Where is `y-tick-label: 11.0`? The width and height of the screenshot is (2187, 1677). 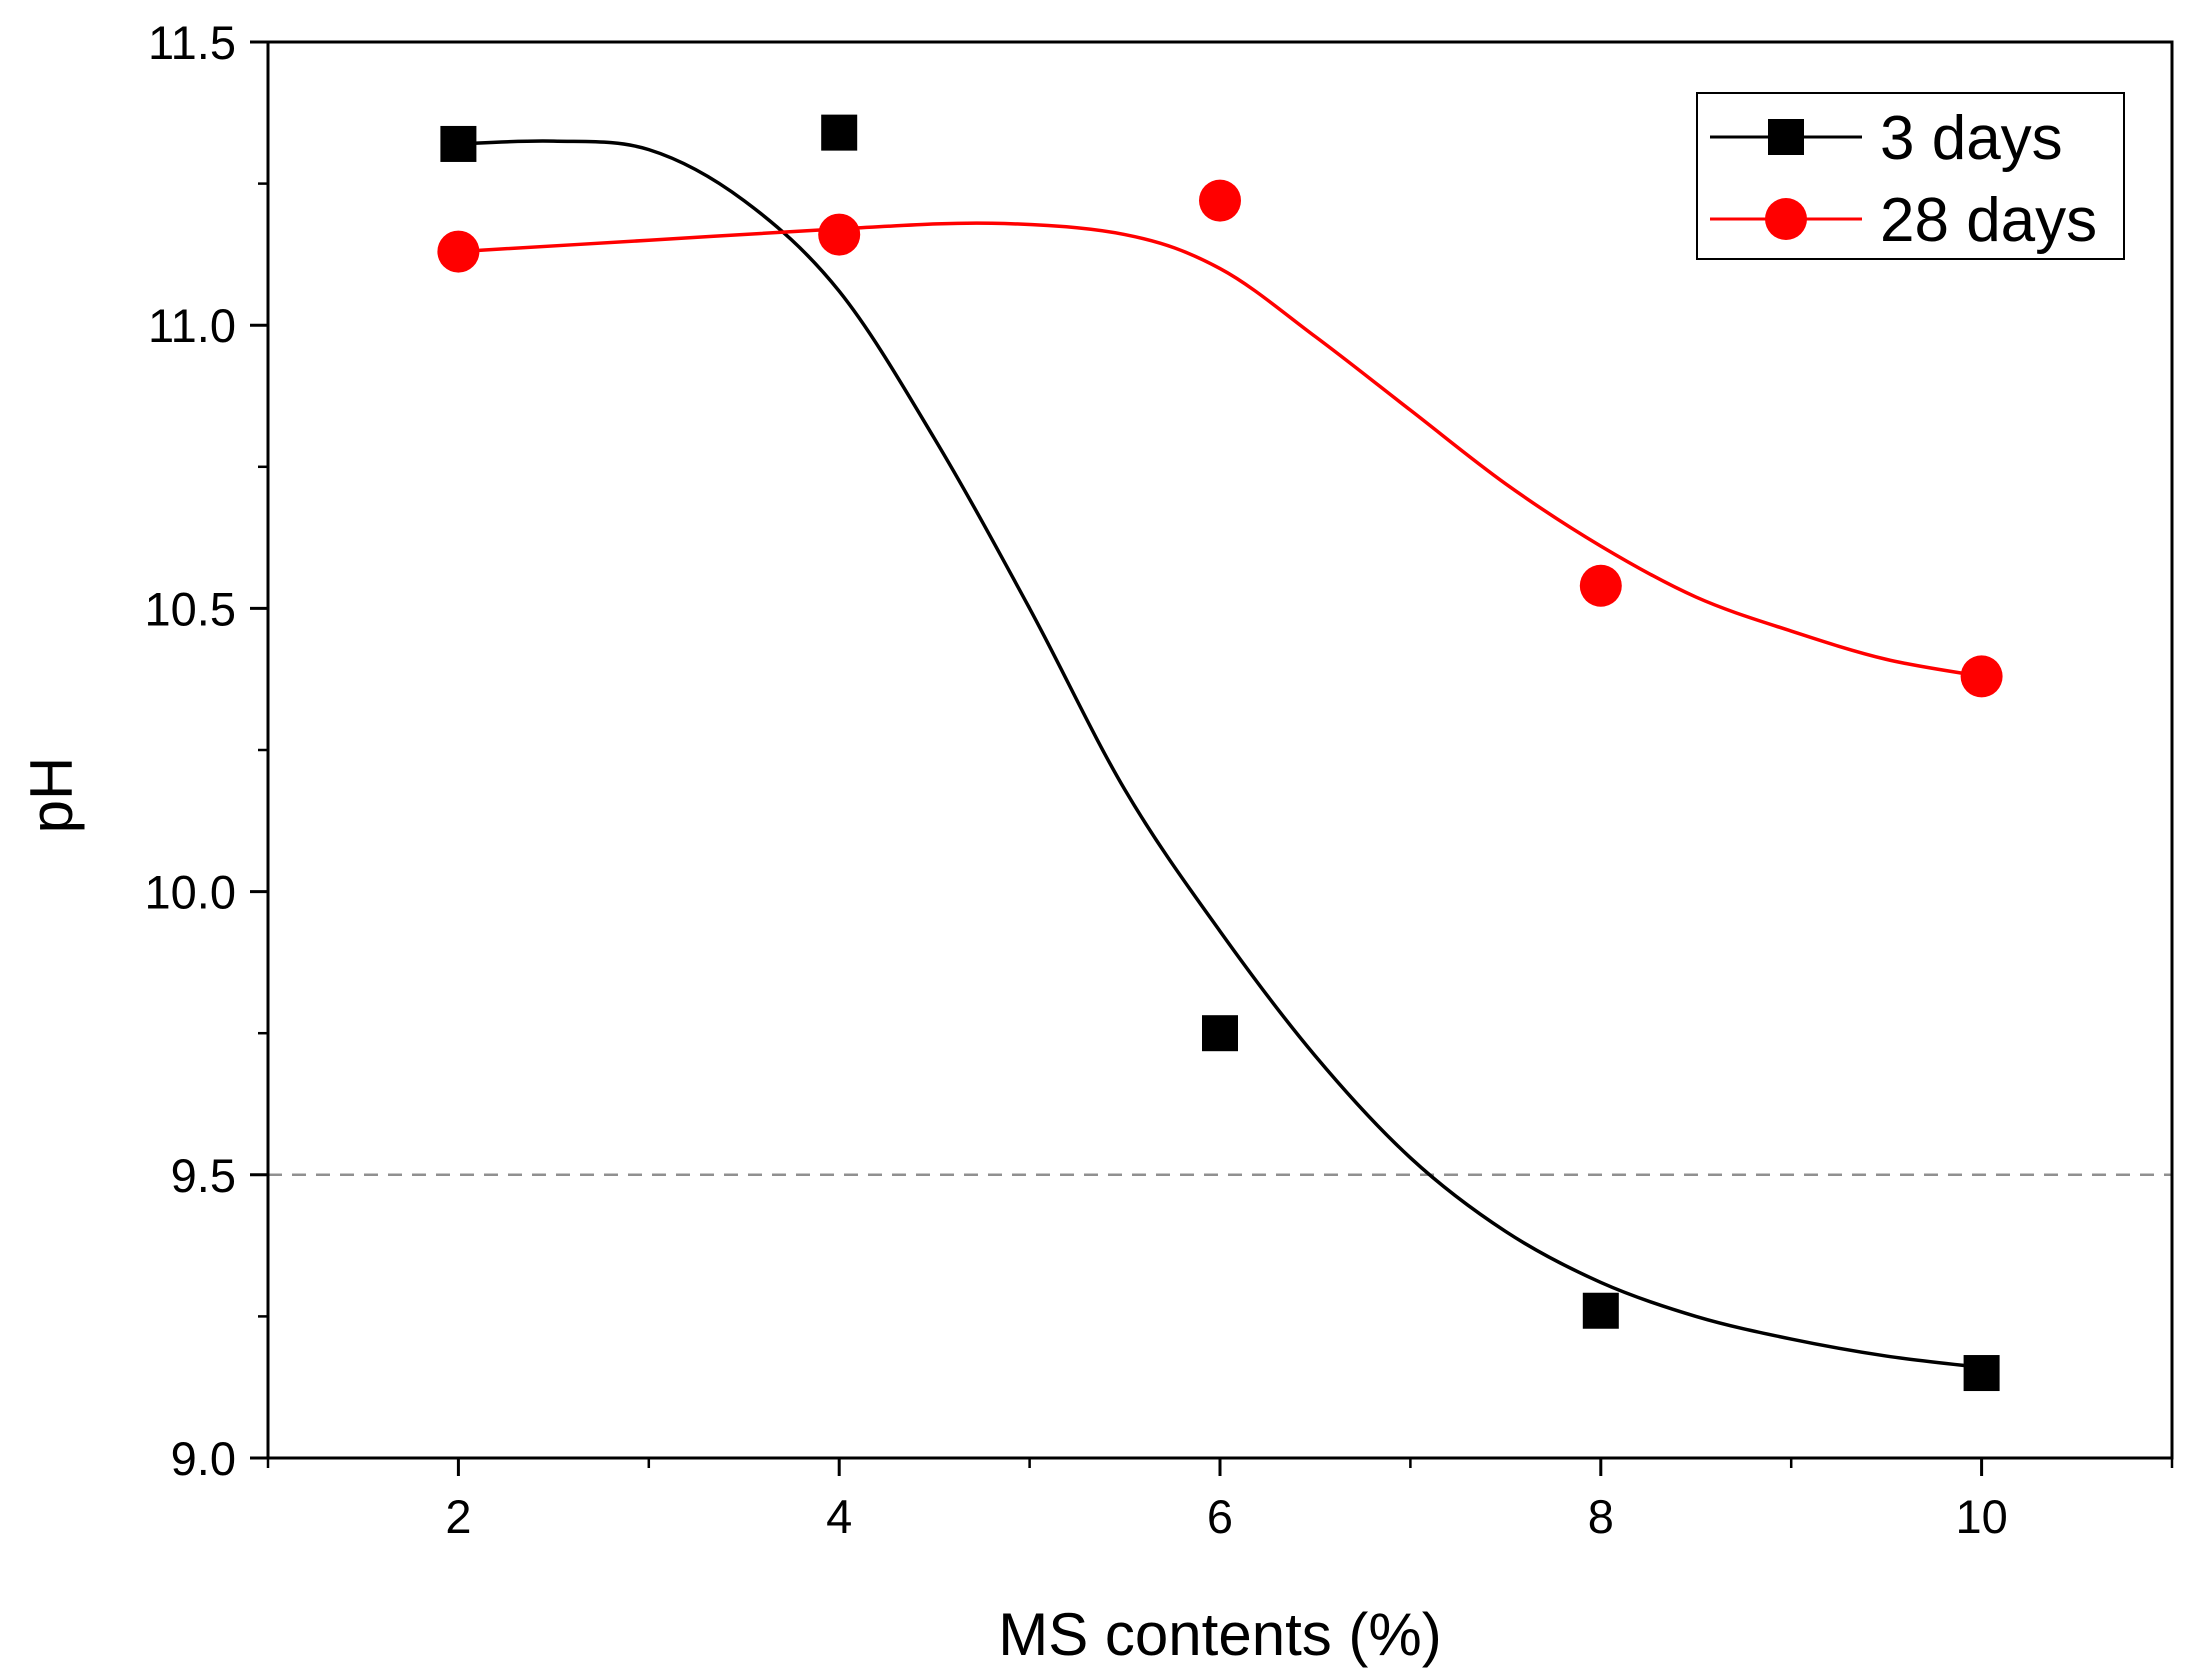
y-tick-label: 11.0 is located at coordinates (192, 325).